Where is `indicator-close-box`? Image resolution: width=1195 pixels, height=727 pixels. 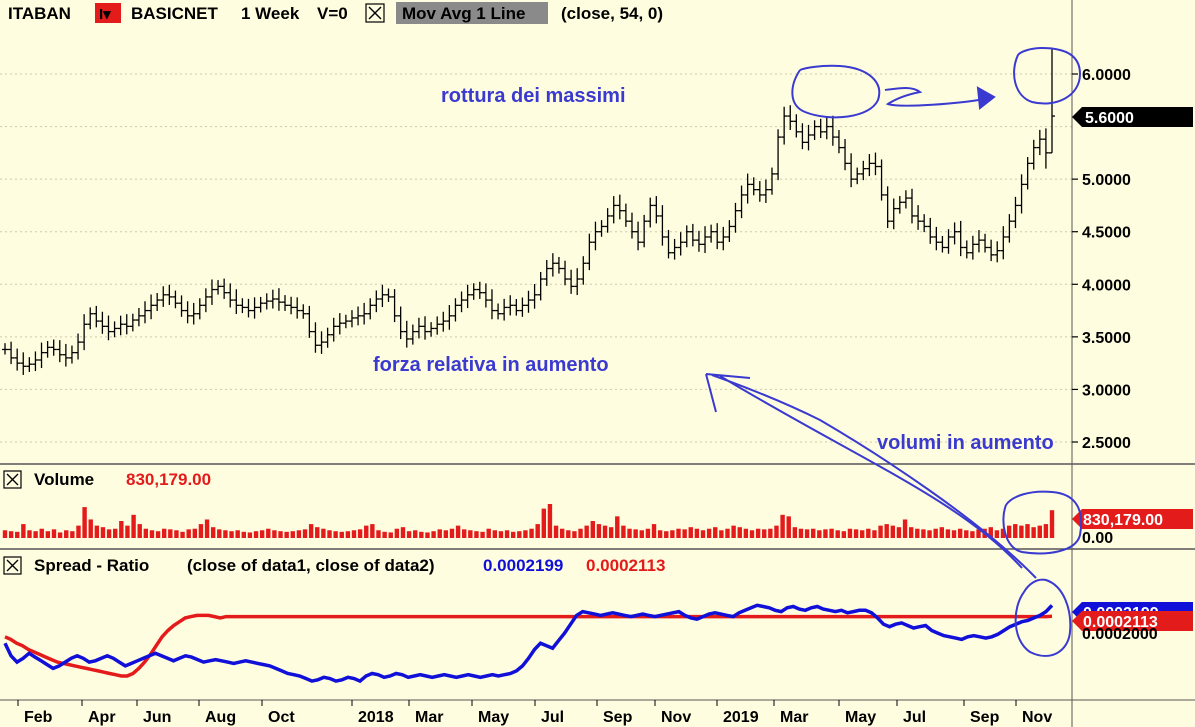
indicator-close-box is located at coordinates (375, 13).